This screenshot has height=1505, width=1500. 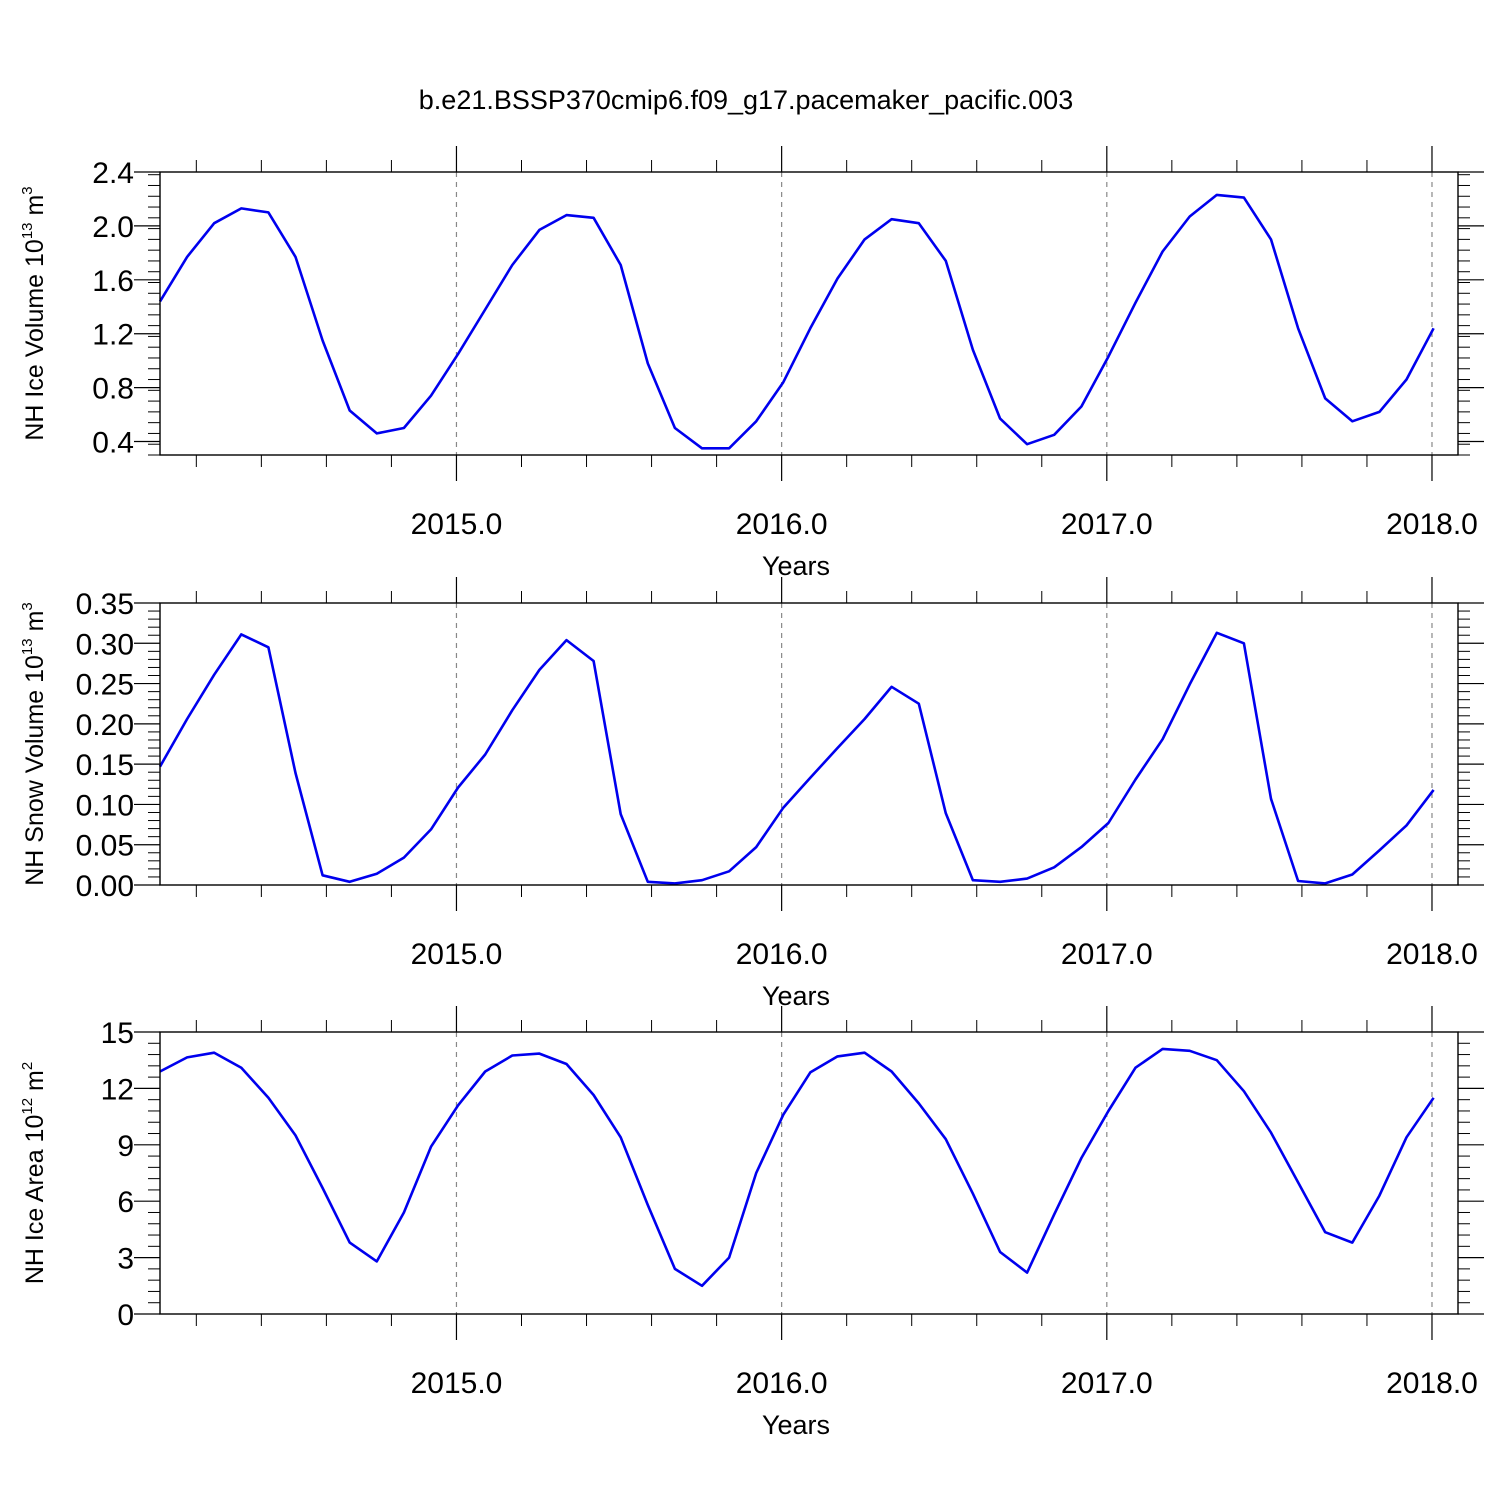 What do you see at coordinates (105, 644) in the screenshot?
I see `y-tick-label: 0.30` at bounding box center [105, 644].